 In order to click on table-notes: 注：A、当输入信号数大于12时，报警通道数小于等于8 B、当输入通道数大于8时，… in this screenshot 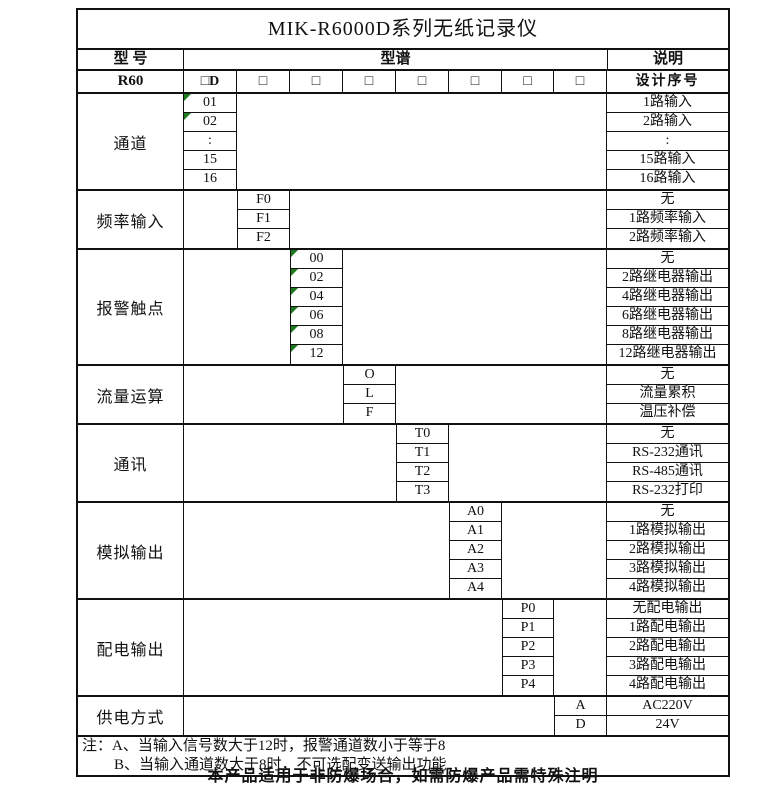, I will do `click(403, 755)`.